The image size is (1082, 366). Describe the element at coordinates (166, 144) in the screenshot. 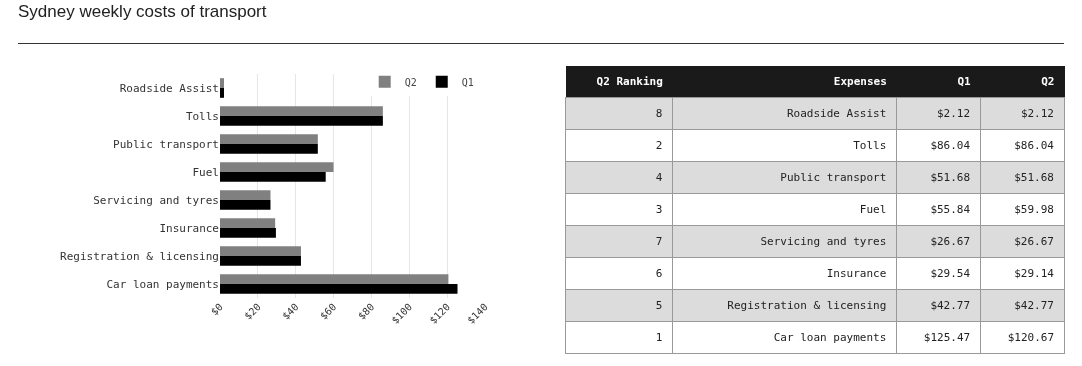

I see `y-tick-label: Public transport` at that location.